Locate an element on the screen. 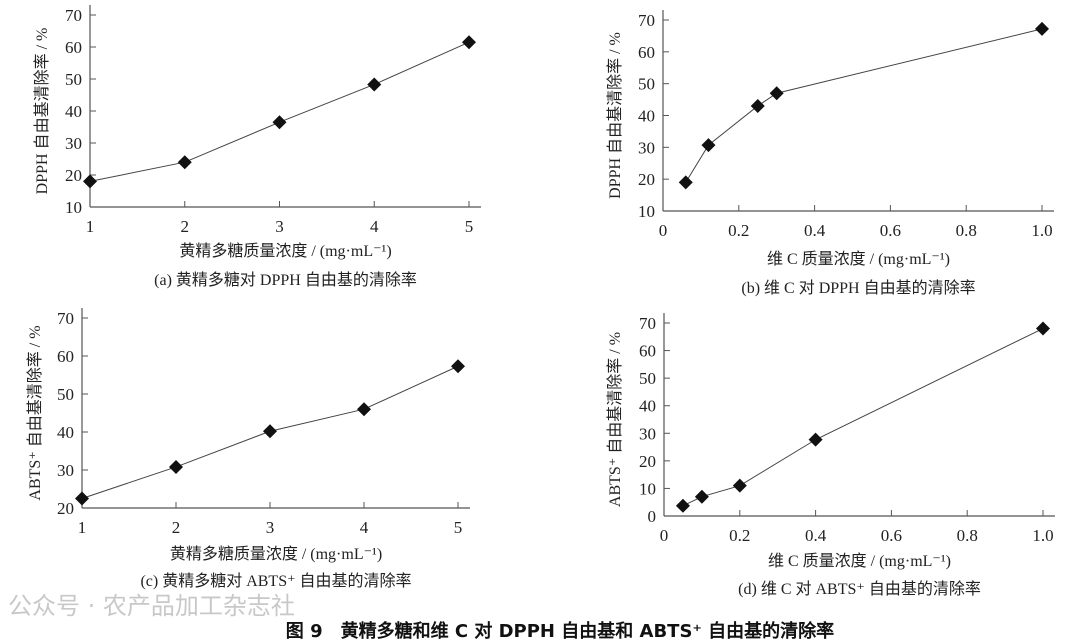 This screenshot has width=1080, height=643. panel-caption: (a) 黄精多糖对 DPPH 自由基的清除率 is located at coordinates (285, 280).